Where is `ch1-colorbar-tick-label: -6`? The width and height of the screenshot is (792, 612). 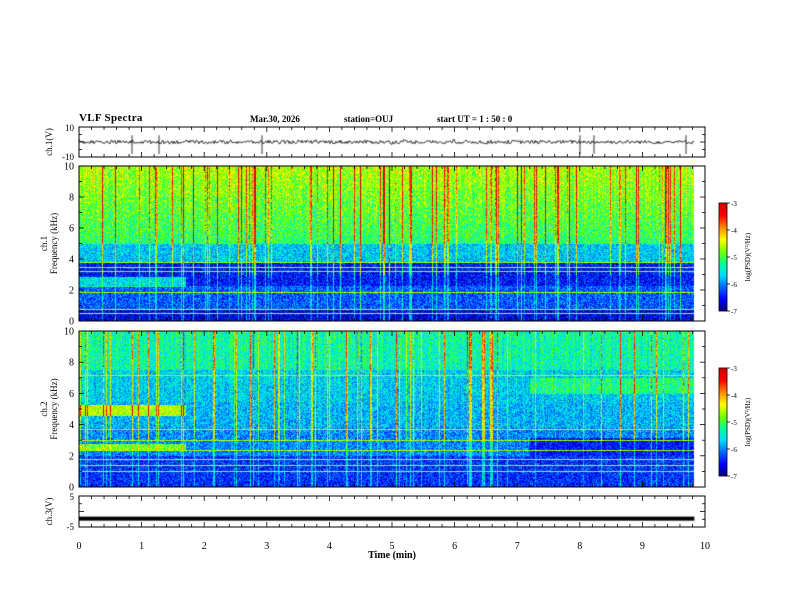
ch1-colorbar-tick-label: -6 is located at coordinates (734, 285).